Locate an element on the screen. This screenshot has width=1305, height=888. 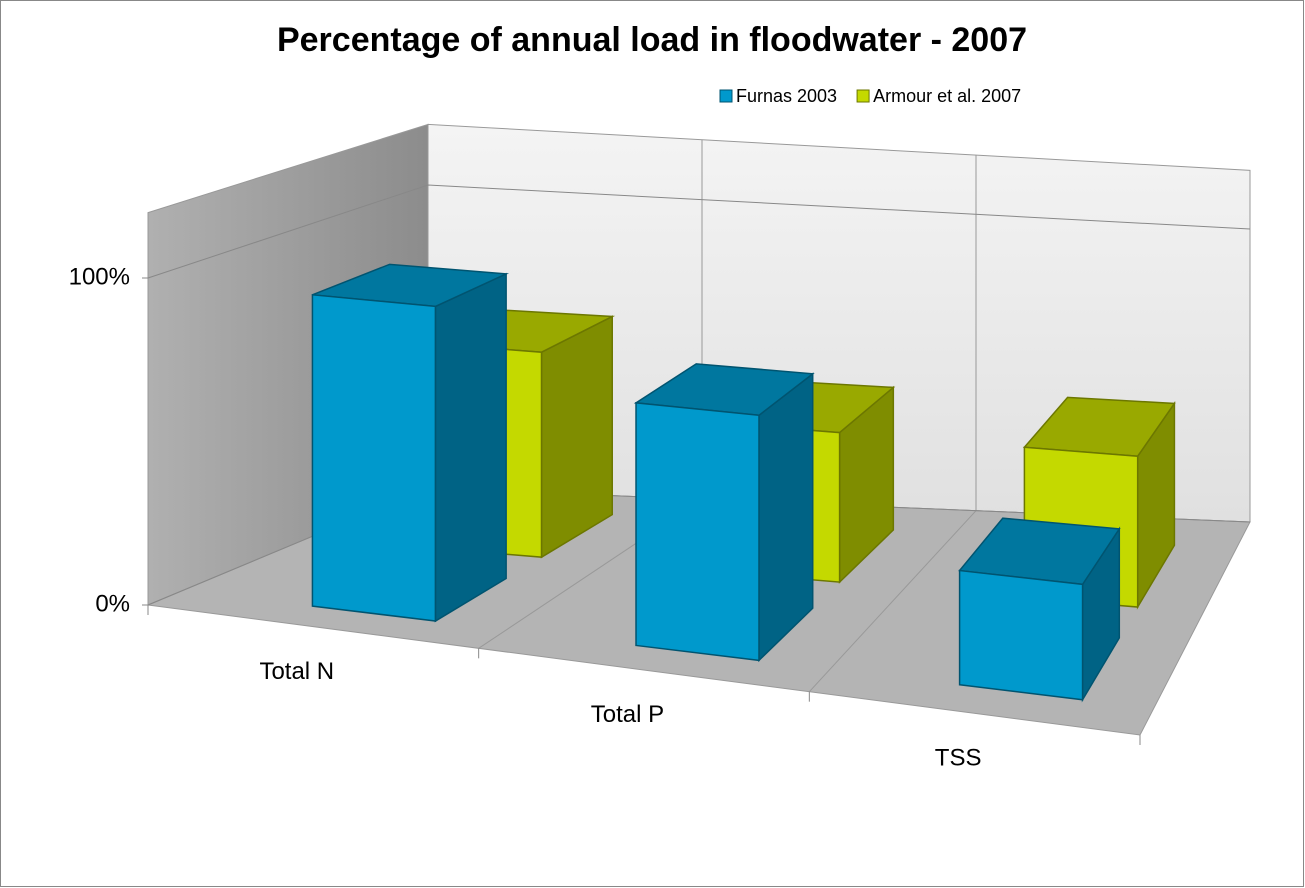
y-tick-label: 100% is located at coordinates (99, 276).